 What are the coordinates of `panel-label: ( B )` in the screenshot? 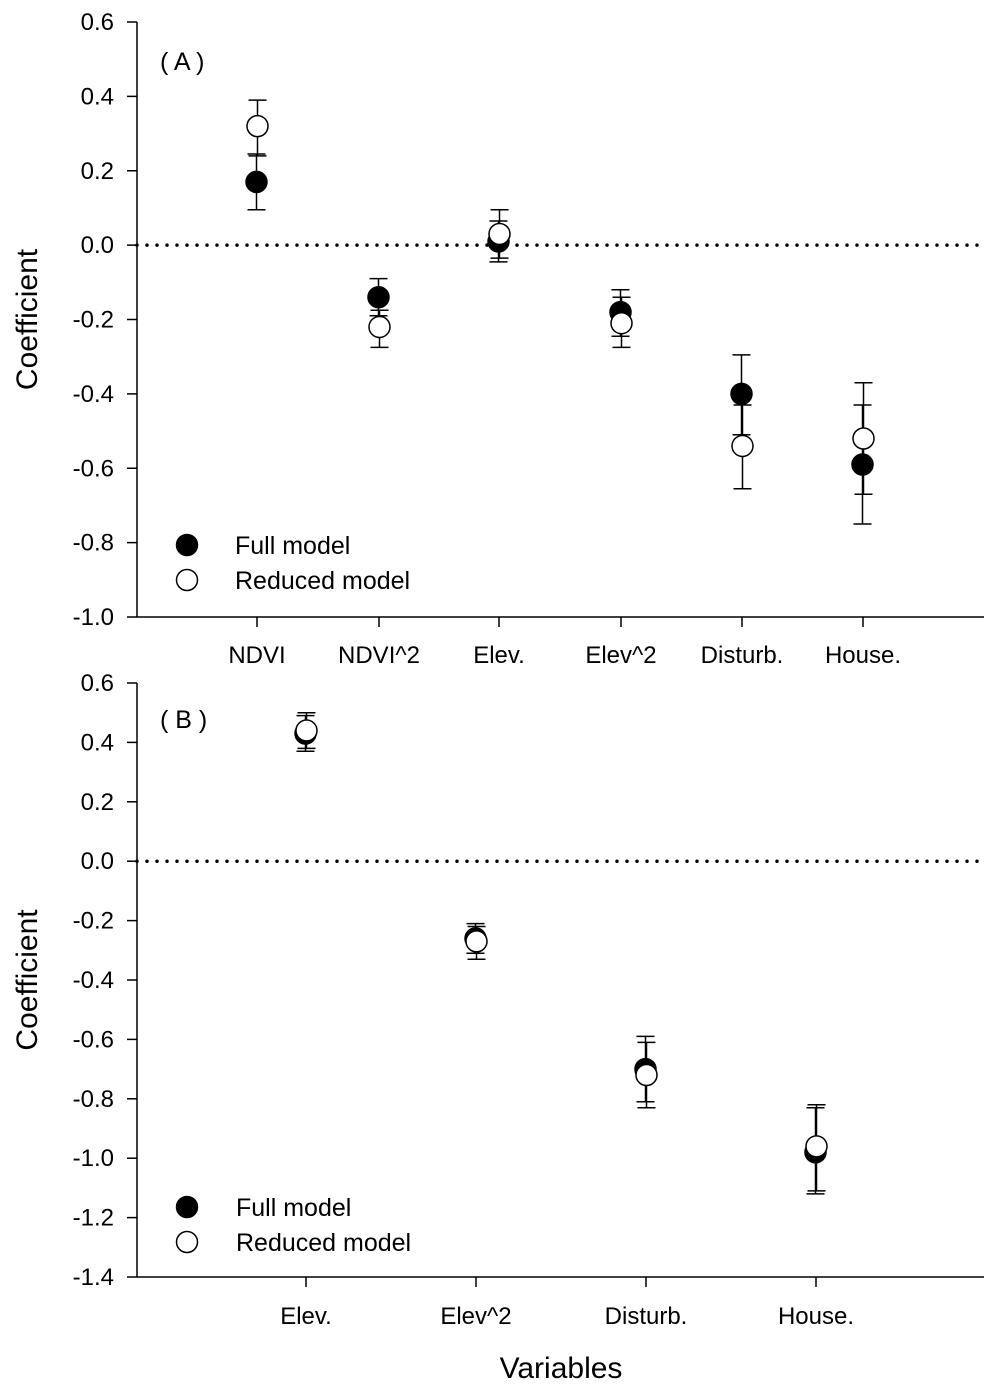 It's located at (183, 720).